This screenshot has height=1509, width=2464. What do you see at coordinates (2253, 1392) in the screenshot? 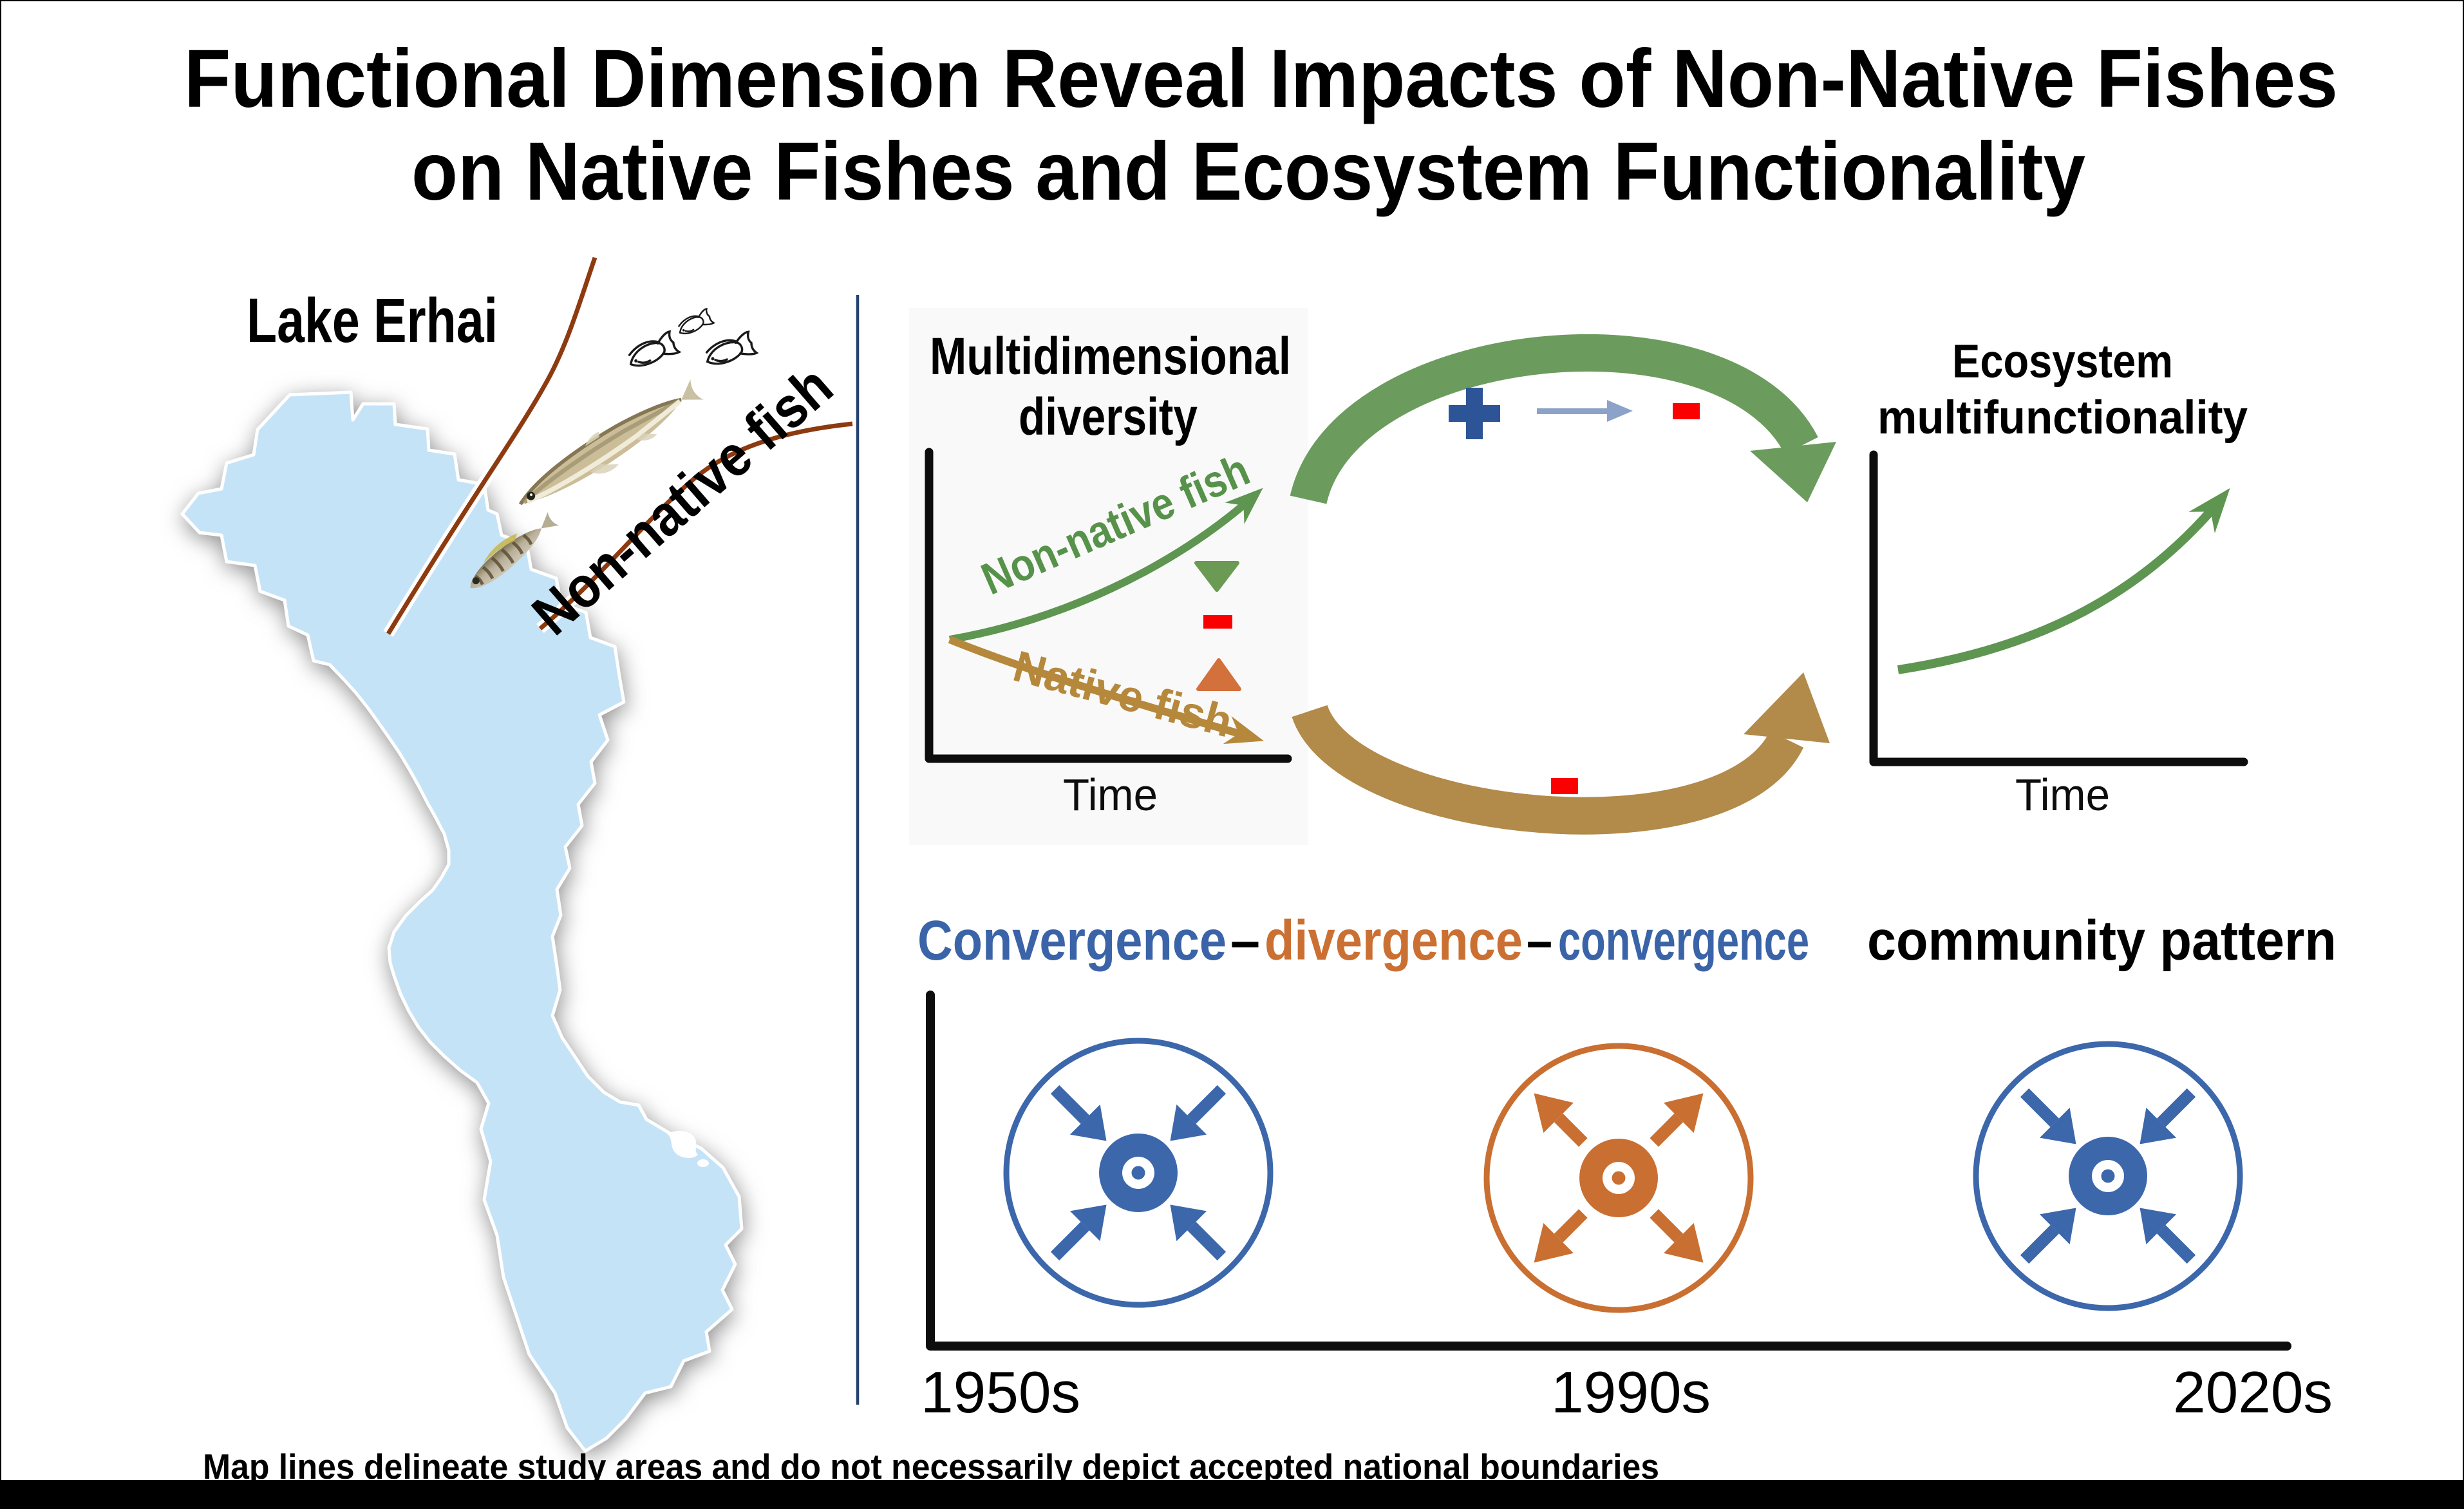
I see `svg-text: 2020s` at bounding box center [2253, 1392].